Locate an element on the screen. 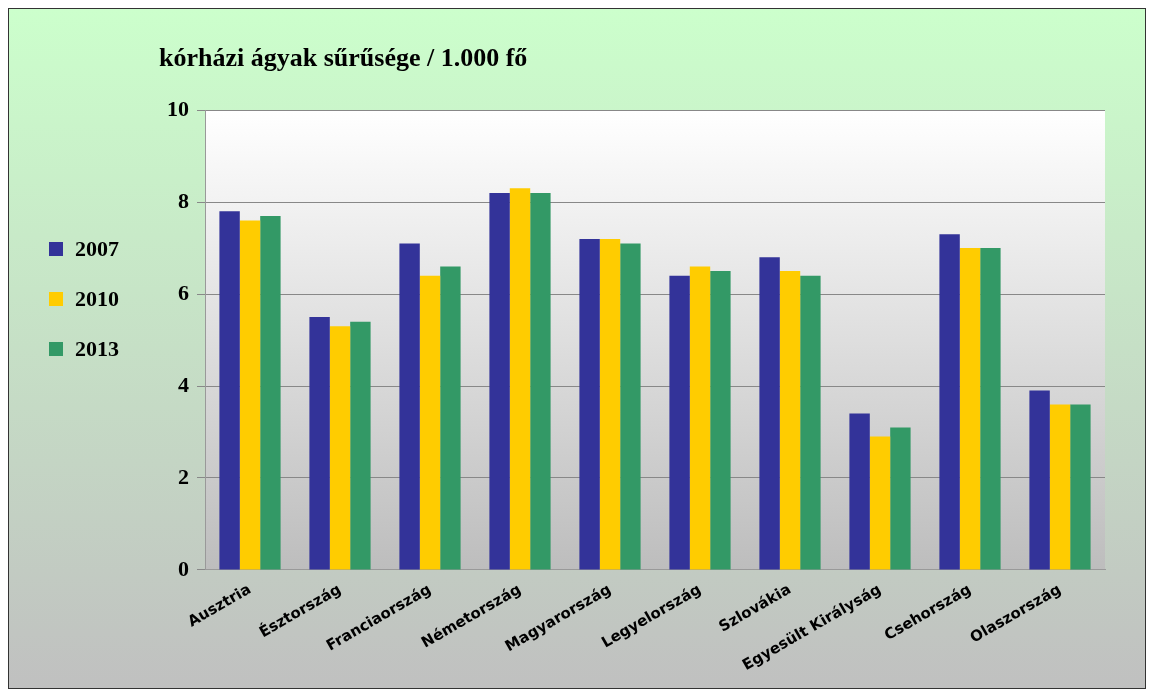 This screenshot has height=697, width=1154. y-tick-label: 0 is located at coordinates (183, 568).